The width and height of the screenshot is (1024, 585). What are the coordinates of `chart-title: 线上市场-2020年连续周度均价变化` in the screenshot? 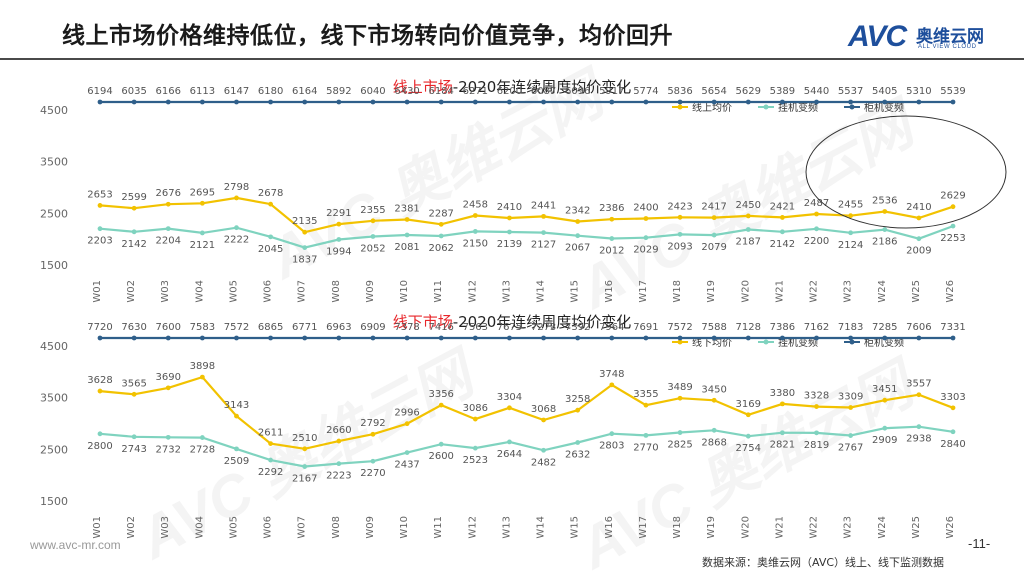 It's located at (512, 87).